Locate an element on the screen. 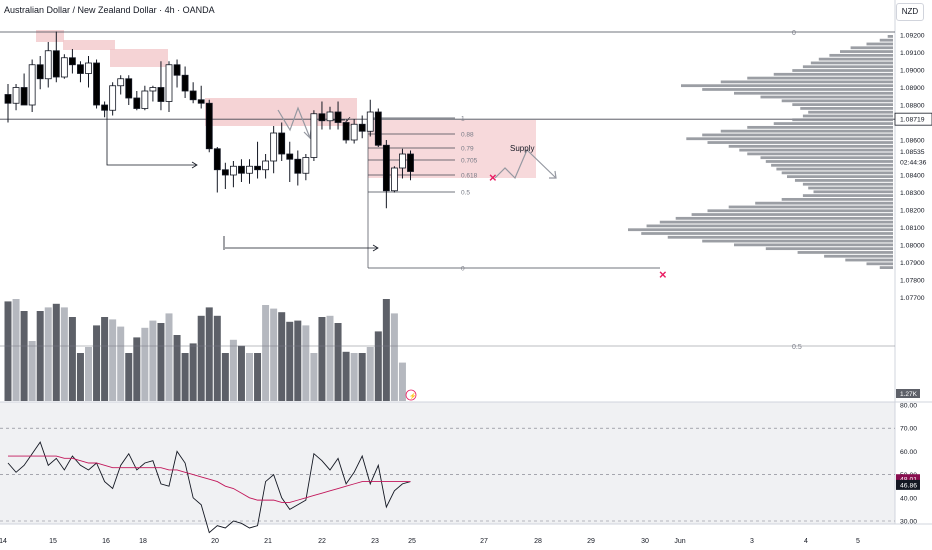 This screenshot has width=932, height=550. price-tick-label: 1.09100 is located at coordinates (912, 53).